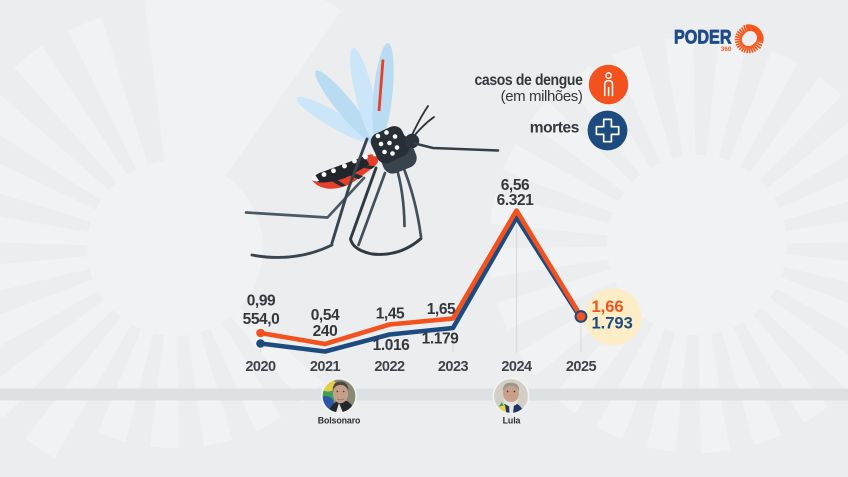  Describe the element at coordinates (554, 128) in the screenshot. I see `svg-text: mortes` at that location.